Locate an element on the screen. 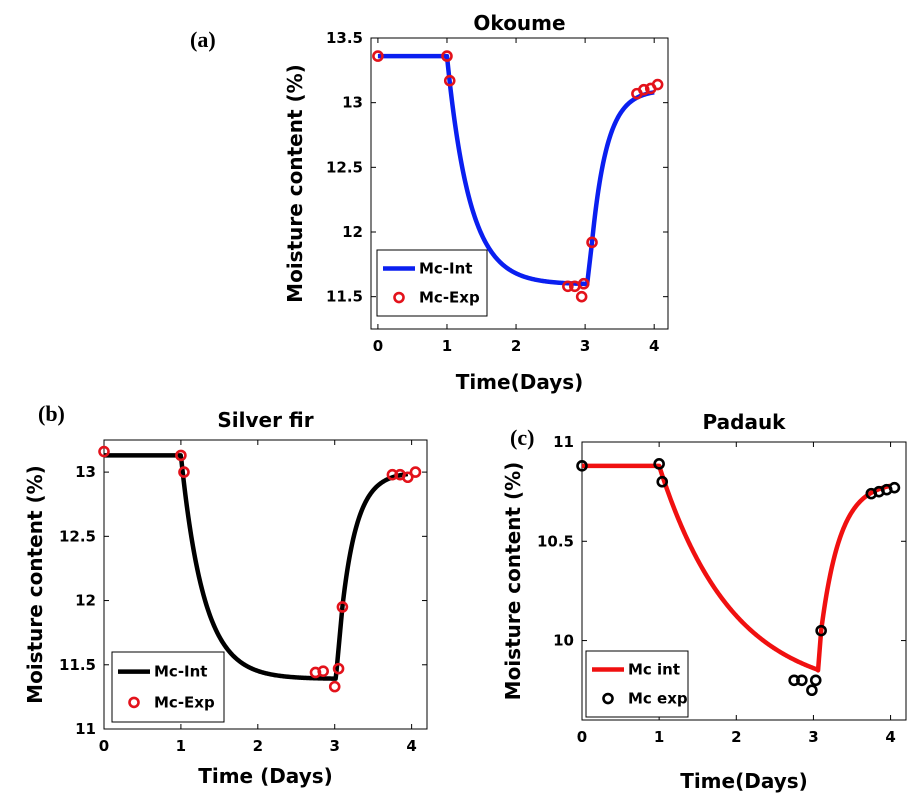  panel-label: (a) is located at coordinates (203, 39).